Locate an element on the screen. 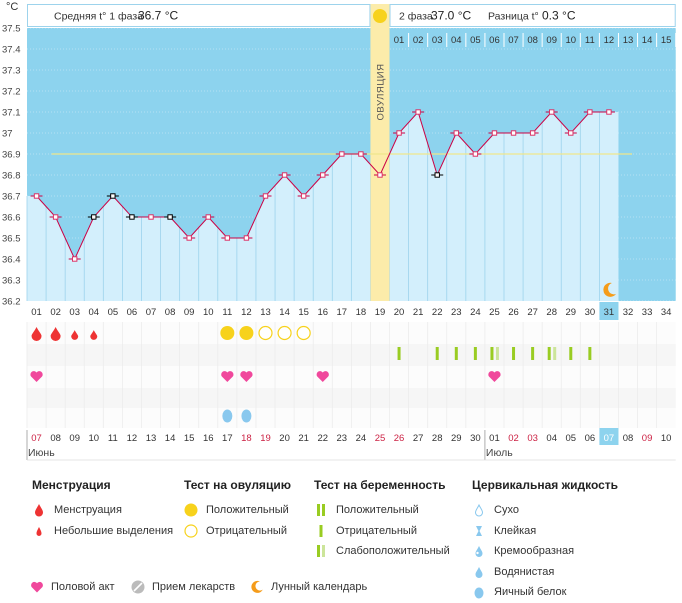 This screenshot has height=603, width=682. date-label: 14 is located at coordinates (170, 438).